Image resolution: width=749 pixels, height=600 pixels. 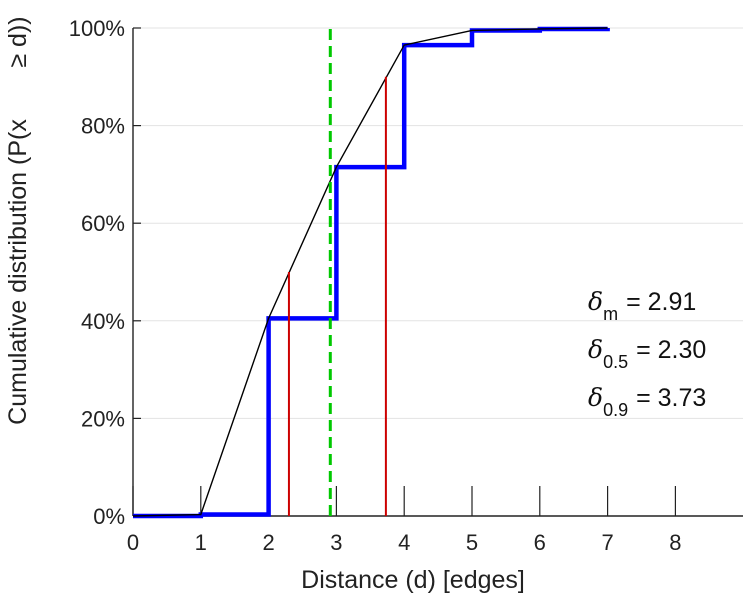 What do you see at coordinates (472, 542) in the screenshot?
I see `x-tick-label-5: 5` at bounding box center [472, 542].